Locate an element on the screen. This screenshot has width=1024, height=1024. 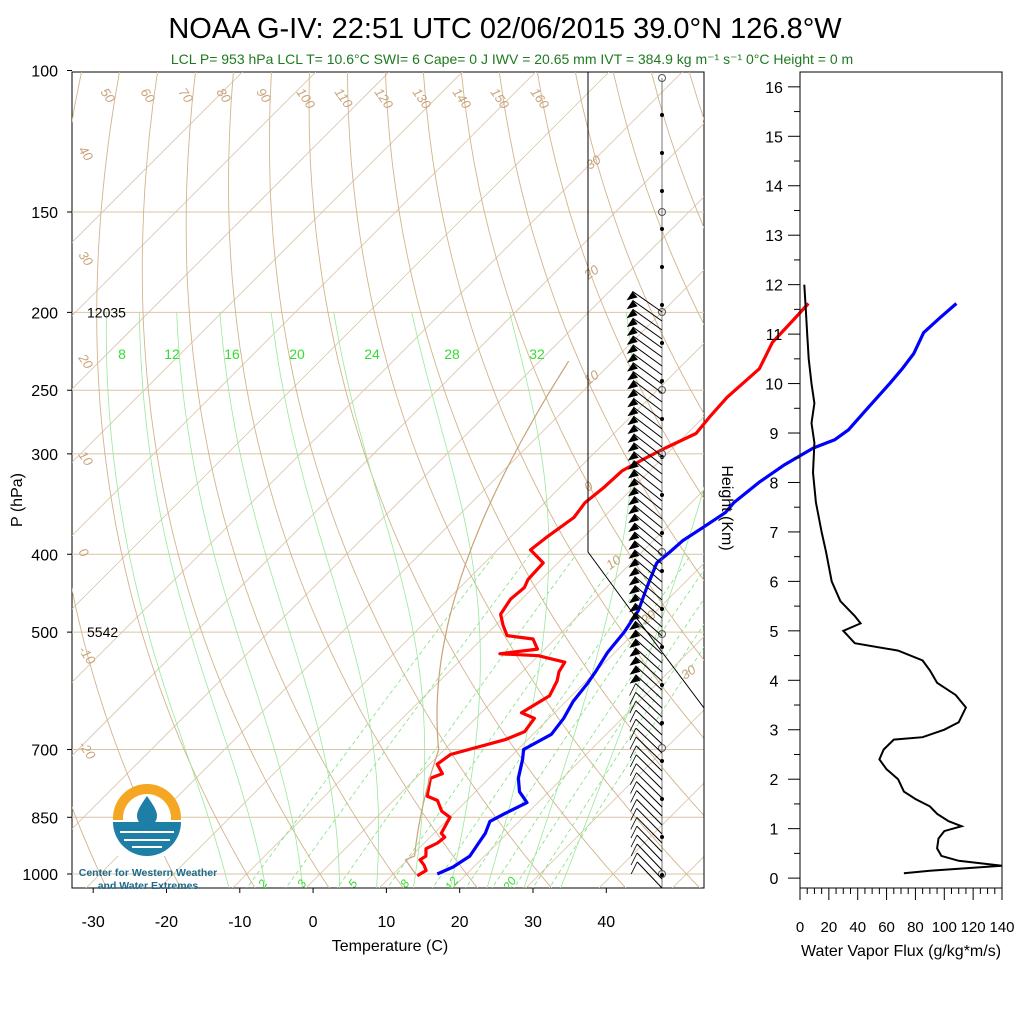
logo-line-2: and Water Extremes is located at coordinates (148, 886).